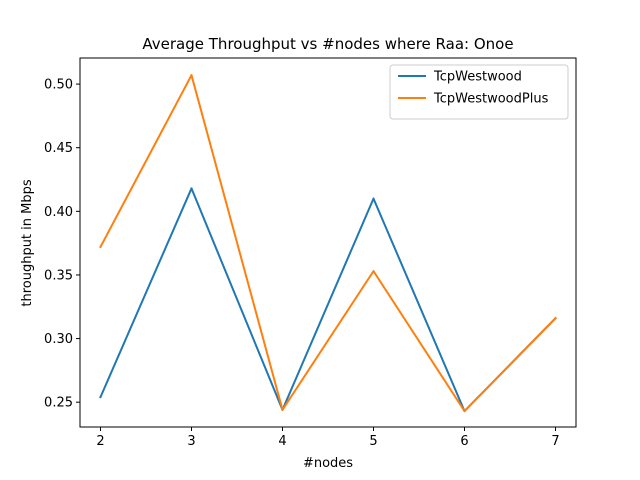 This screenshot has height=480, width=640. What do you see at coordinates (477, 77) in the screenshot?
I see `legend-label-tcpwestwood: TcpWestwood` at bounding box center [477, 77].